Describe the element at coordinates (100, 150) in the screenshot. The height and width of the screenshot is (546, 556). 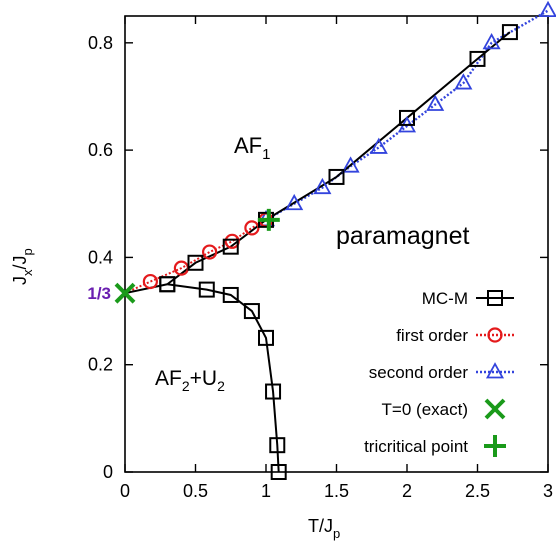
I see `y-tick-label: 0.6` at that location.